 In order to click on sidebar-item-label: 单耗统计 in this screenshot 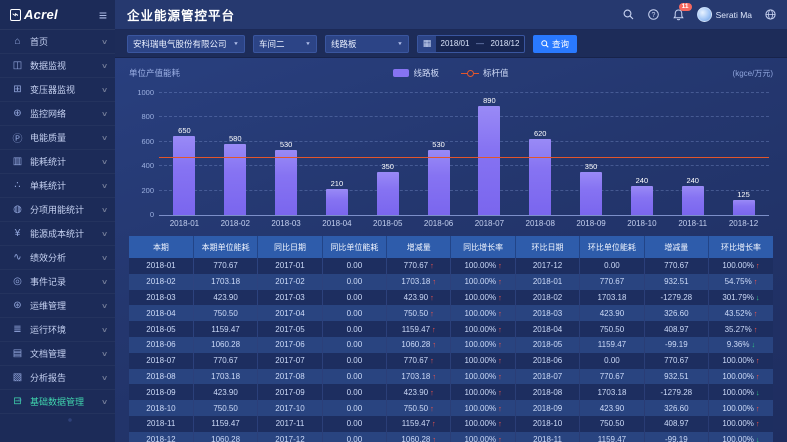, I will do `click(48, 186)`.